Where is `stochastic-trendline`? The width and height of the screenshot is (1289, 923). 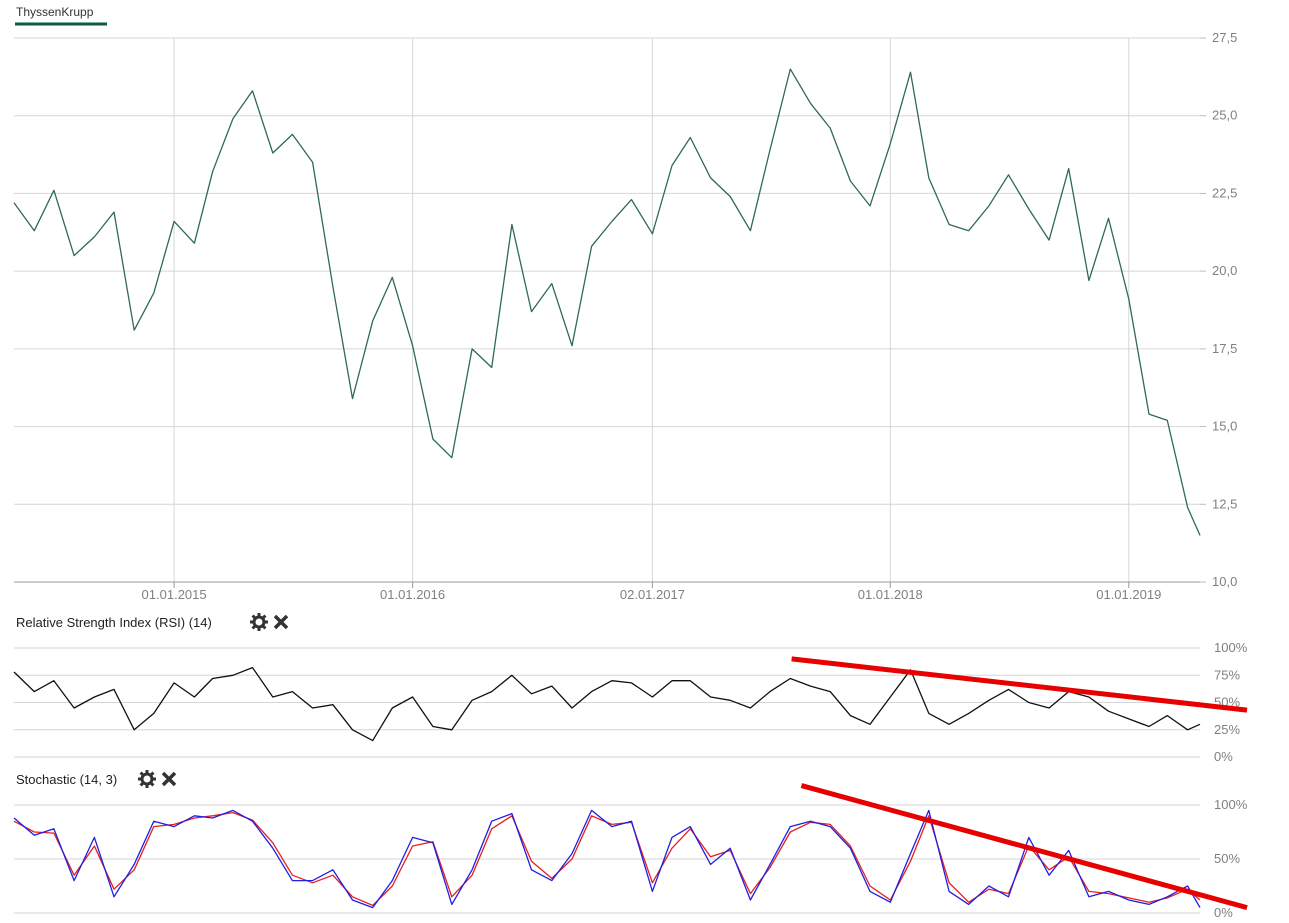 stochastic-trendline is located at coordinates (1024, 847).